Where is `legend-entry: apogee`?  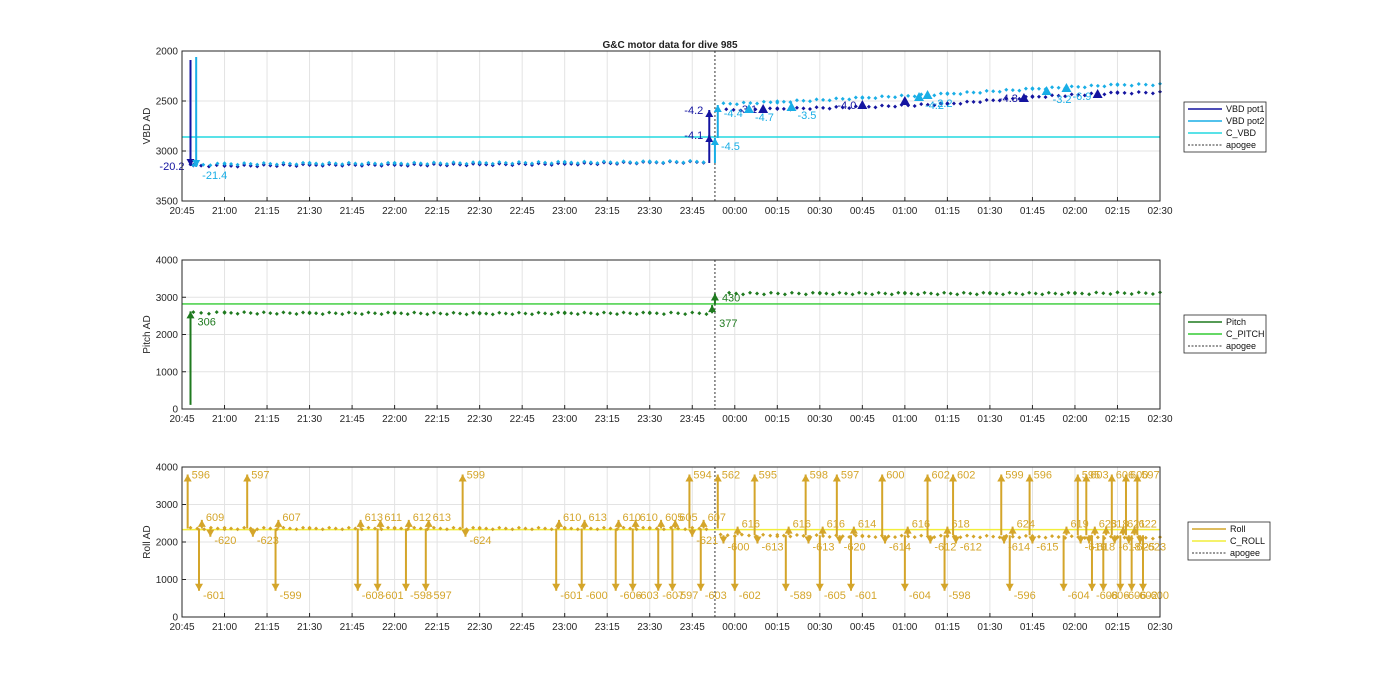 legend-entry: apogee is located at coordinates (1245, 553).